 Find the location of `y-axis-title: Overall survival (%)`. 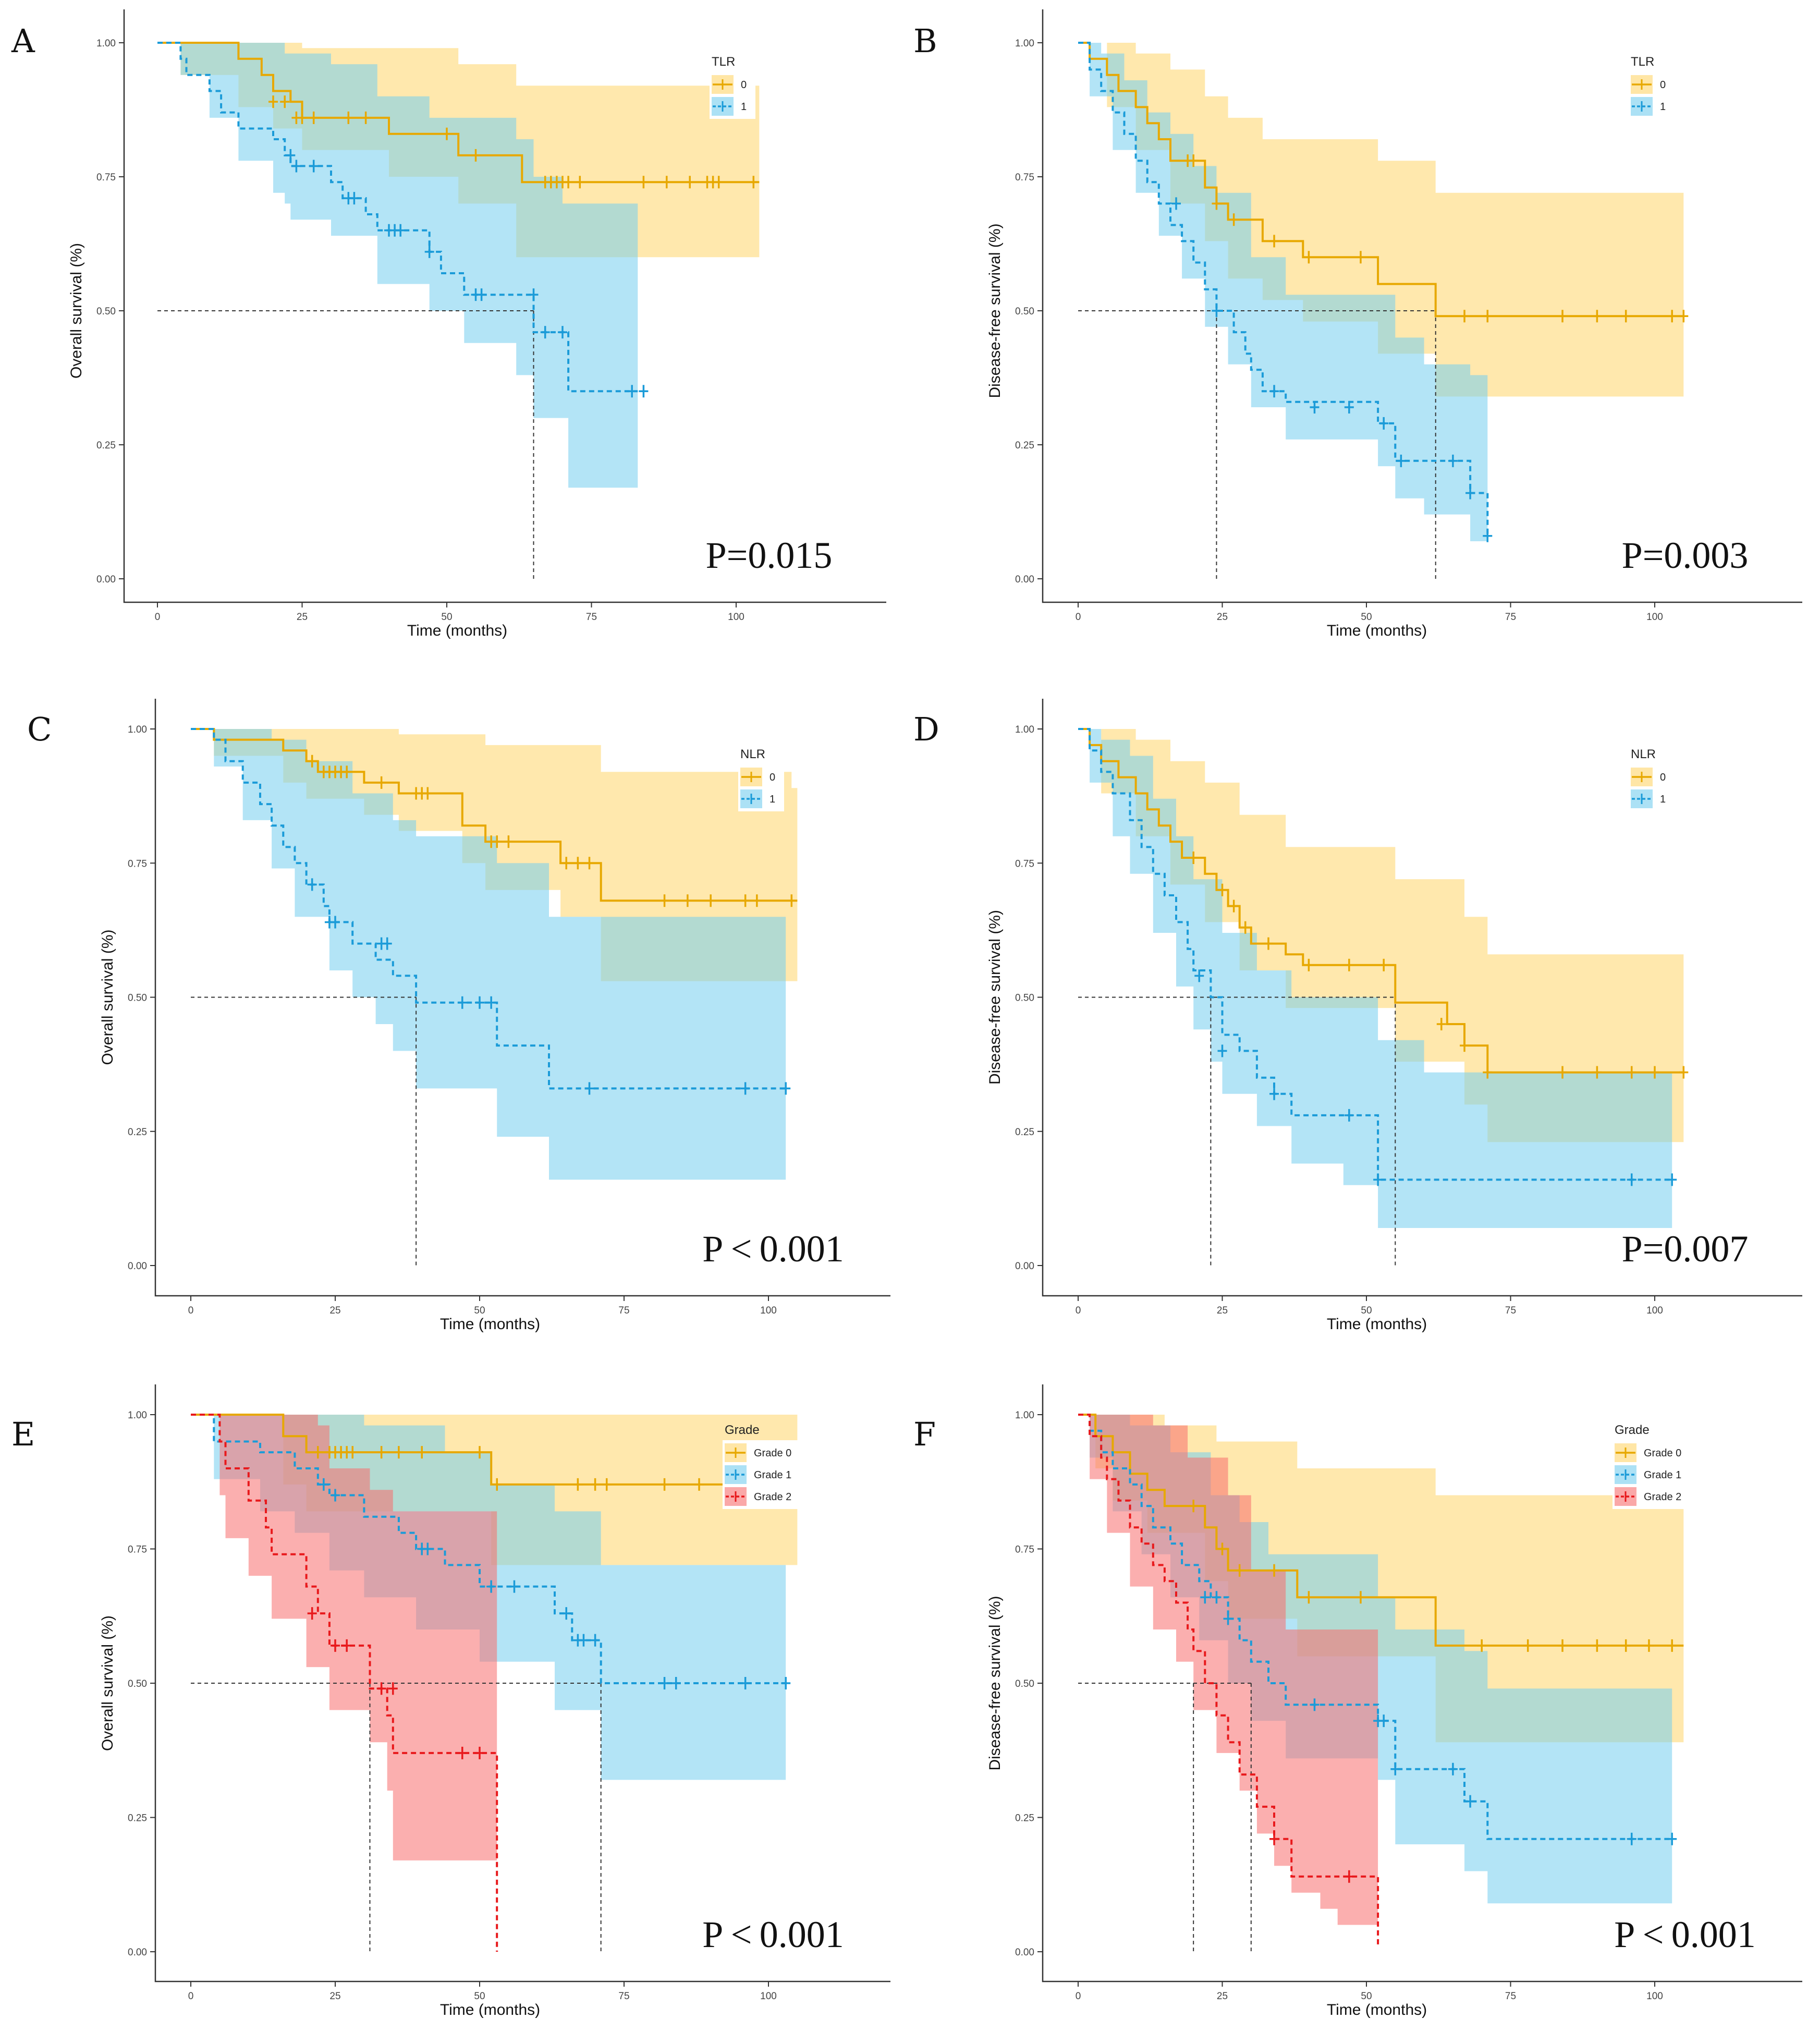

y-axis-title: Overall survival (%) is located at coordinates (107, 997).